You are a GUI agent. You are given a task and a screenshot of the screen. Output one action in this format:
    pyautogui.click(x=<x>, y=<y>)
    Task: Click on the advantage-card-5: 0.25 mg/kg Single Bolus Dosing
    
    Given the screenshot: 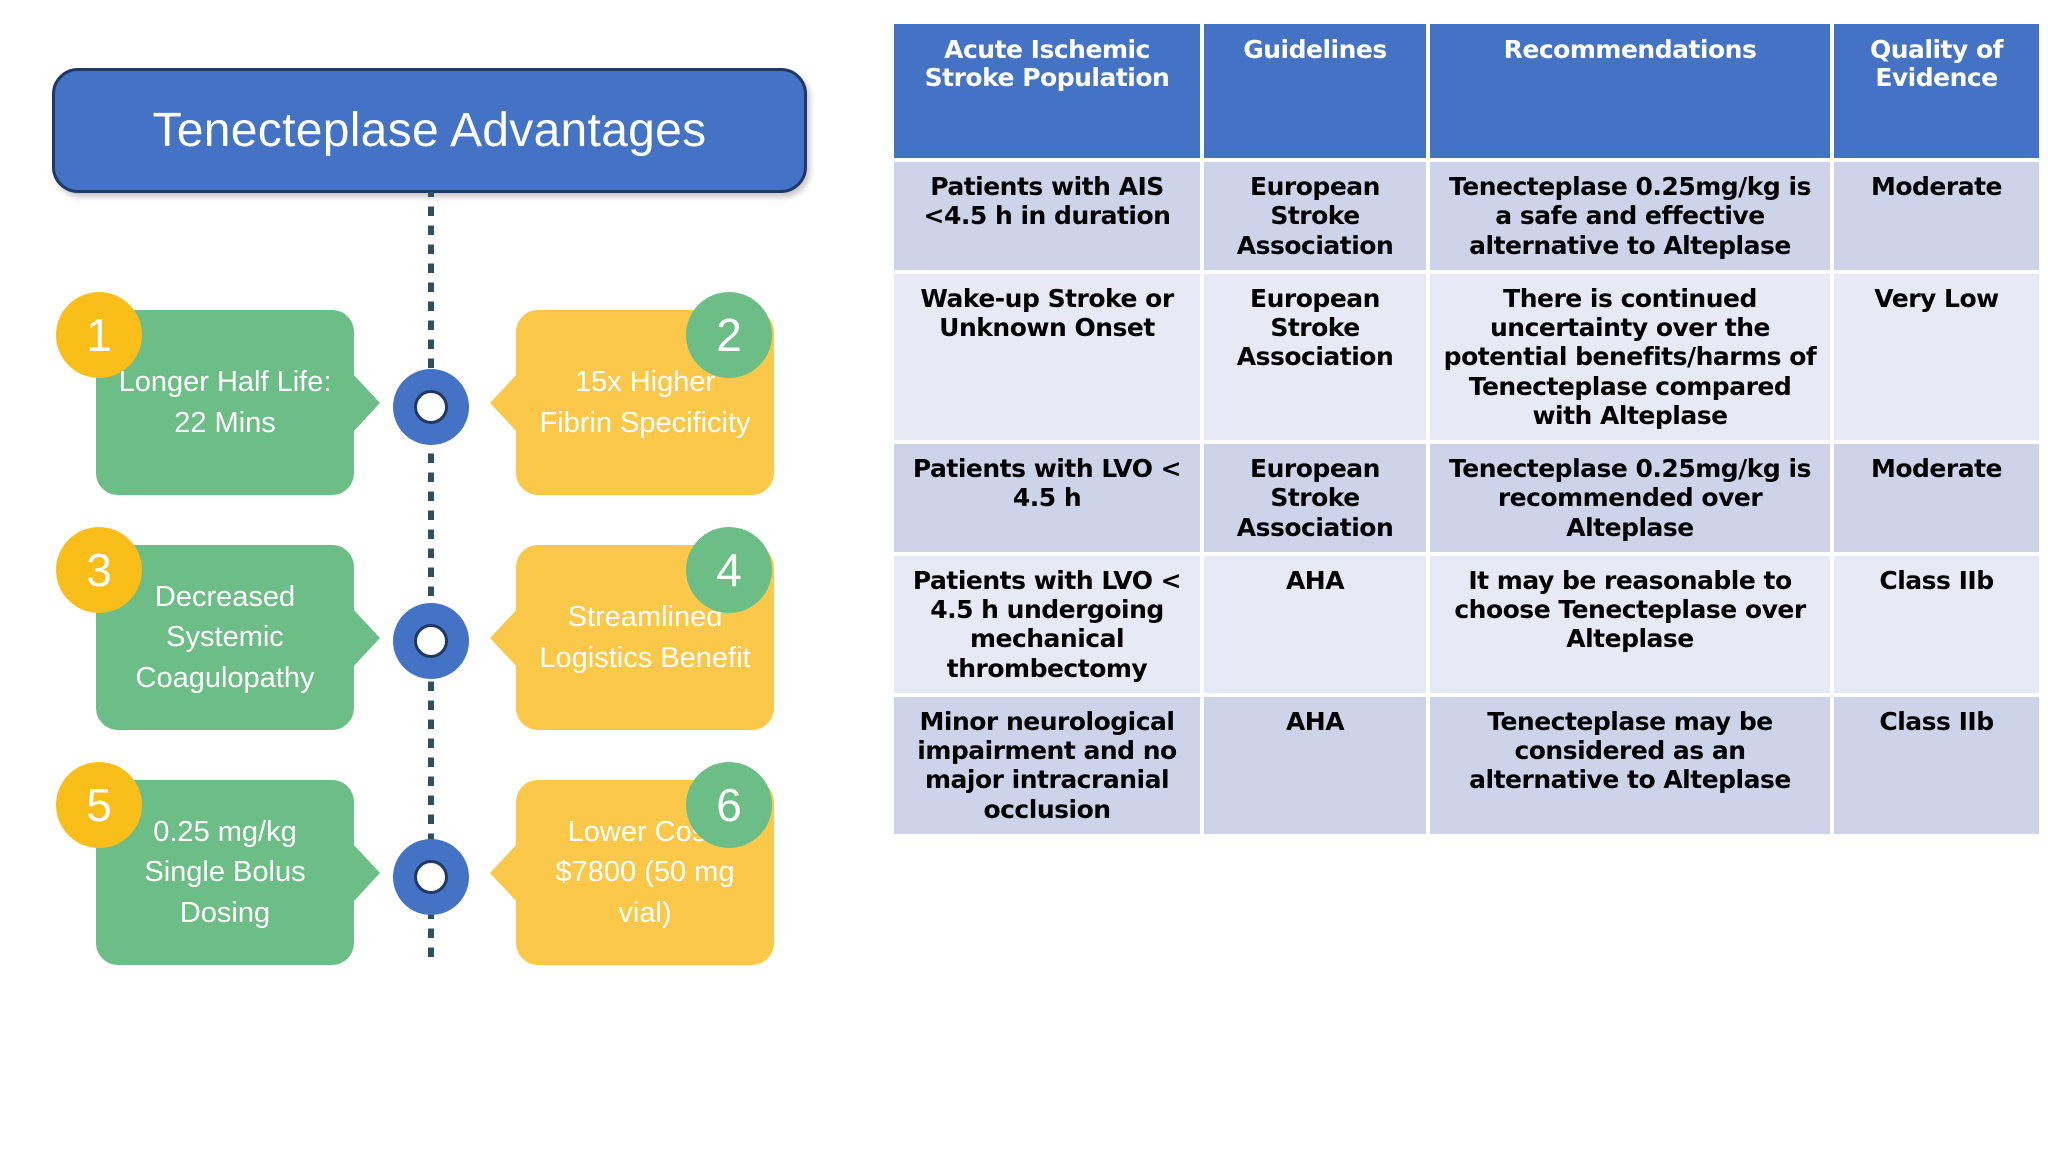 What is the action you would take?
    pyautogui.click(x=225, y=872)
    